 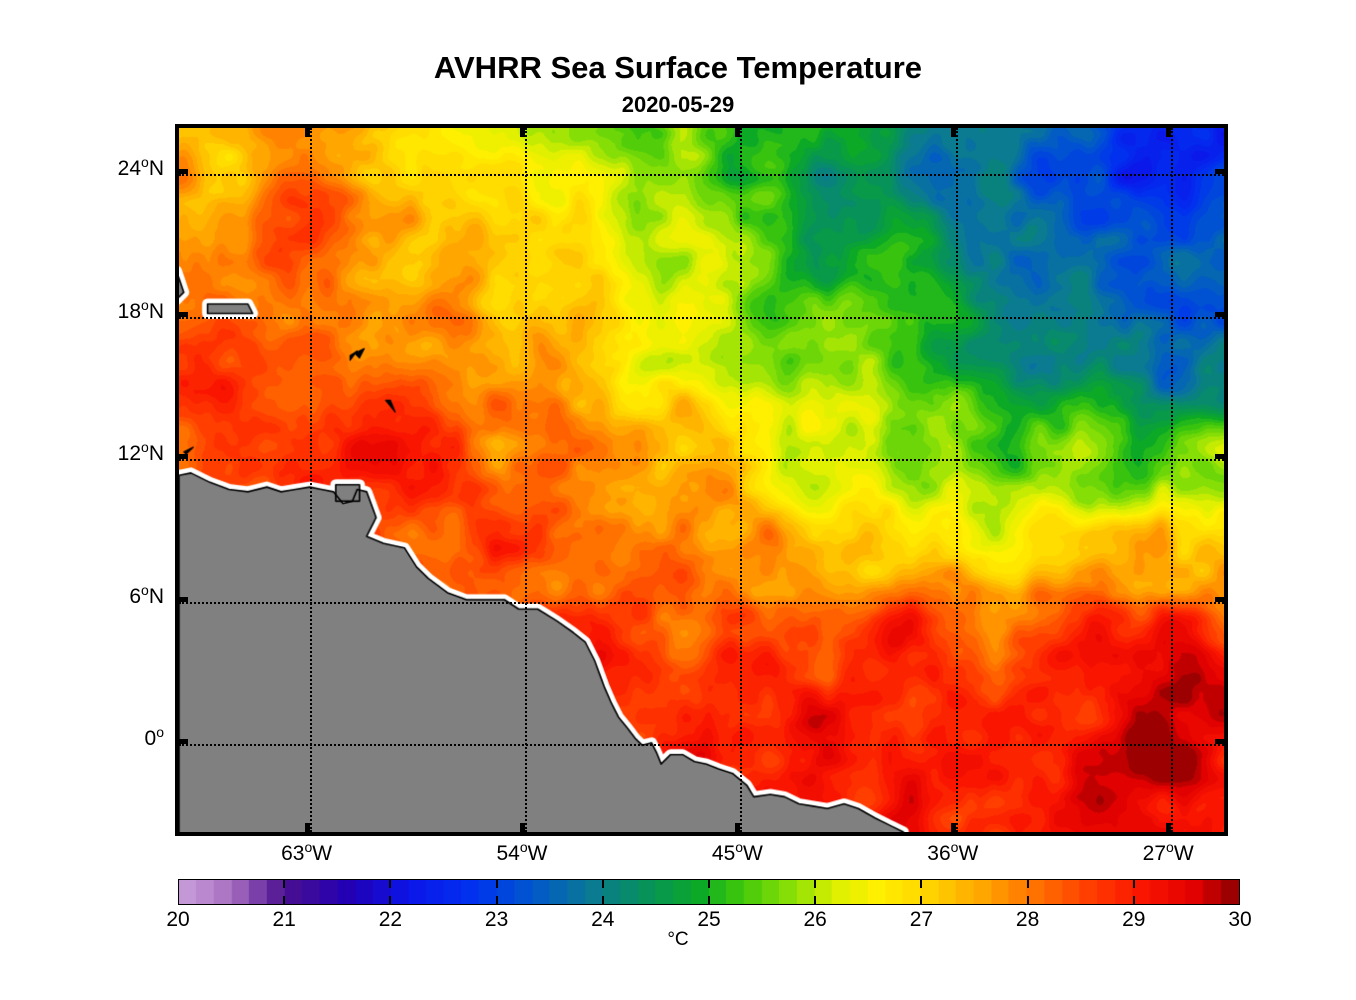 What do you see at coordinates (737, 852) in the screenshot?
I see `lon-axis-label: 45oW` at bounding box center [737, 852].